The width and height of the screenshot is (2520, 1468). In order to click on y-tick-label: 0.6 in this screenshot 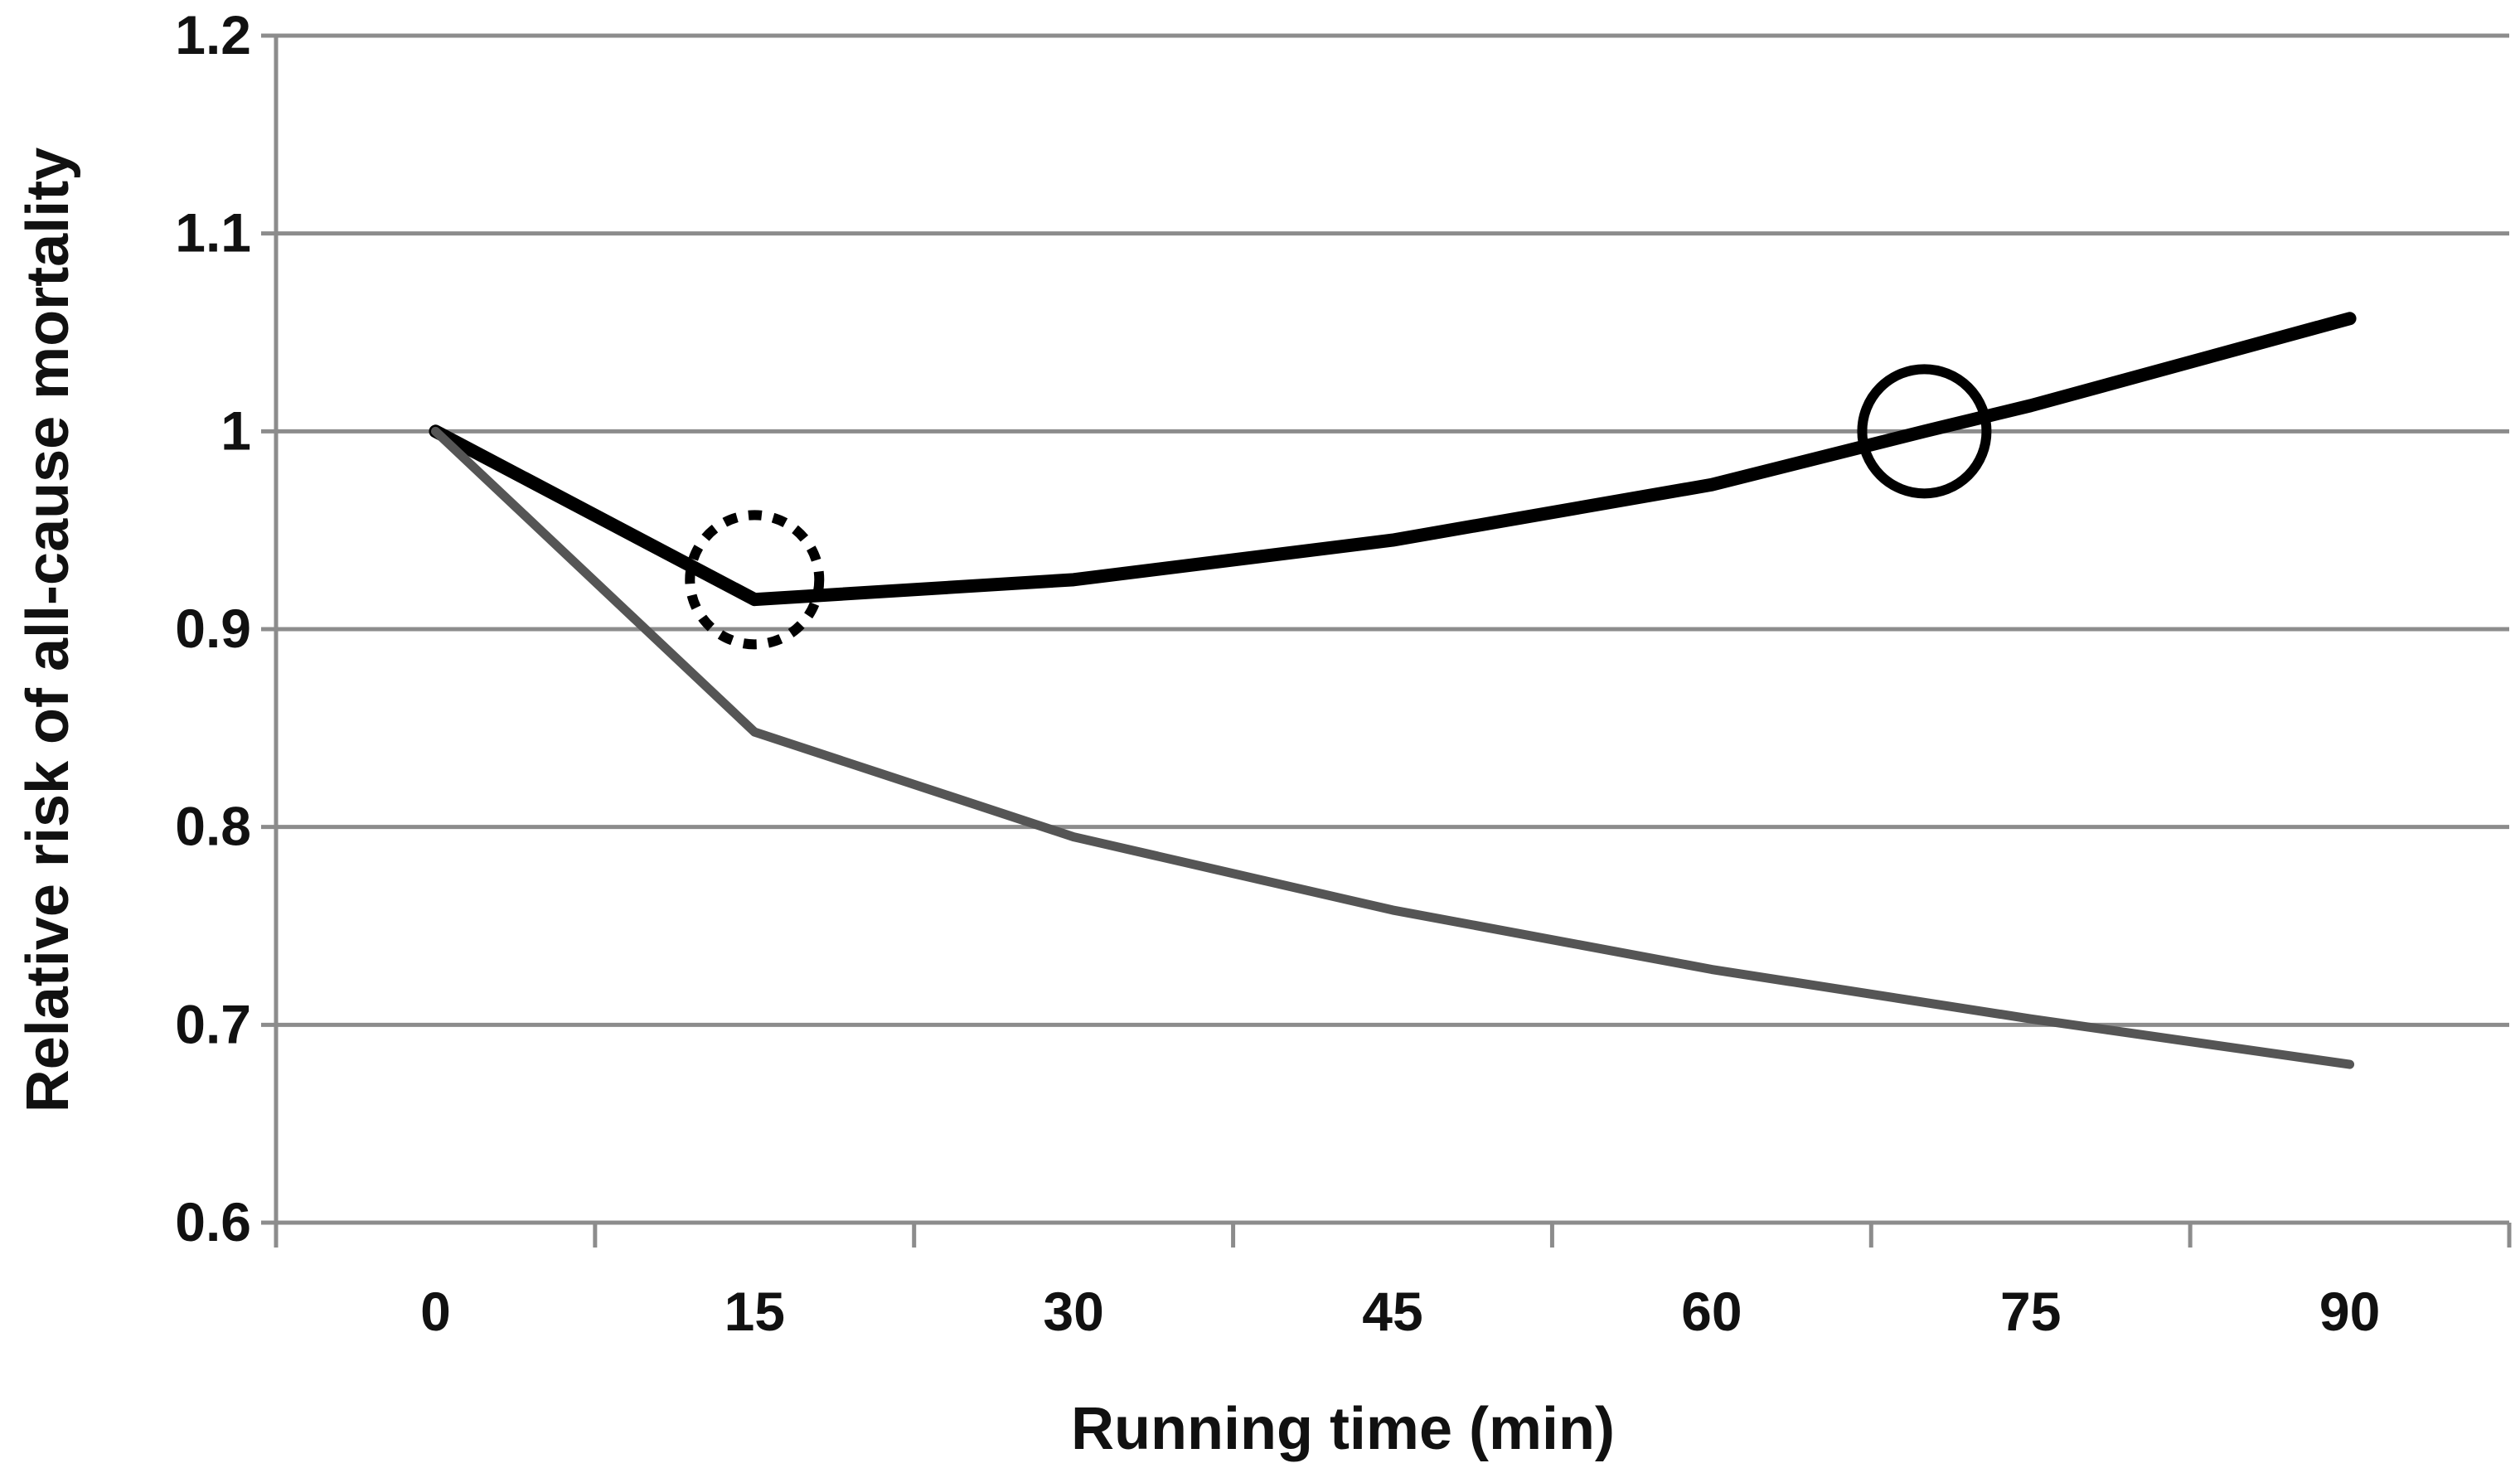, I will do `click(213, 1221)`.